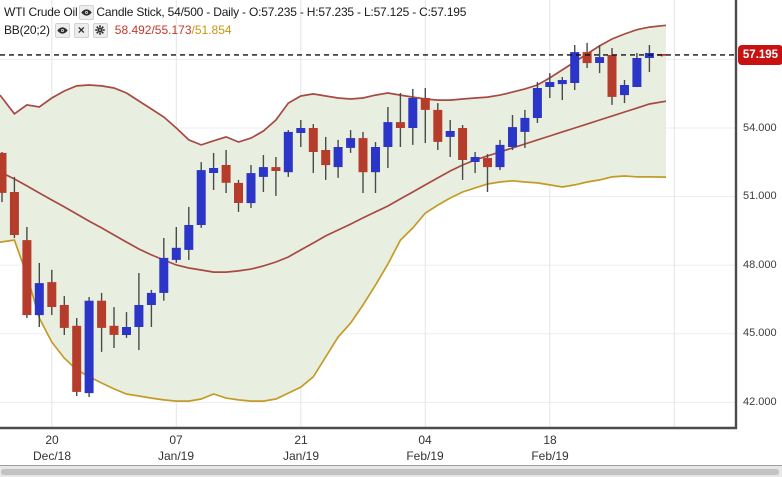 The width and height of the screenshot is (782, 477). Describe the element at coordinates (425, 440) in the screenshot. I see `date-tick-day: 04` at that location.